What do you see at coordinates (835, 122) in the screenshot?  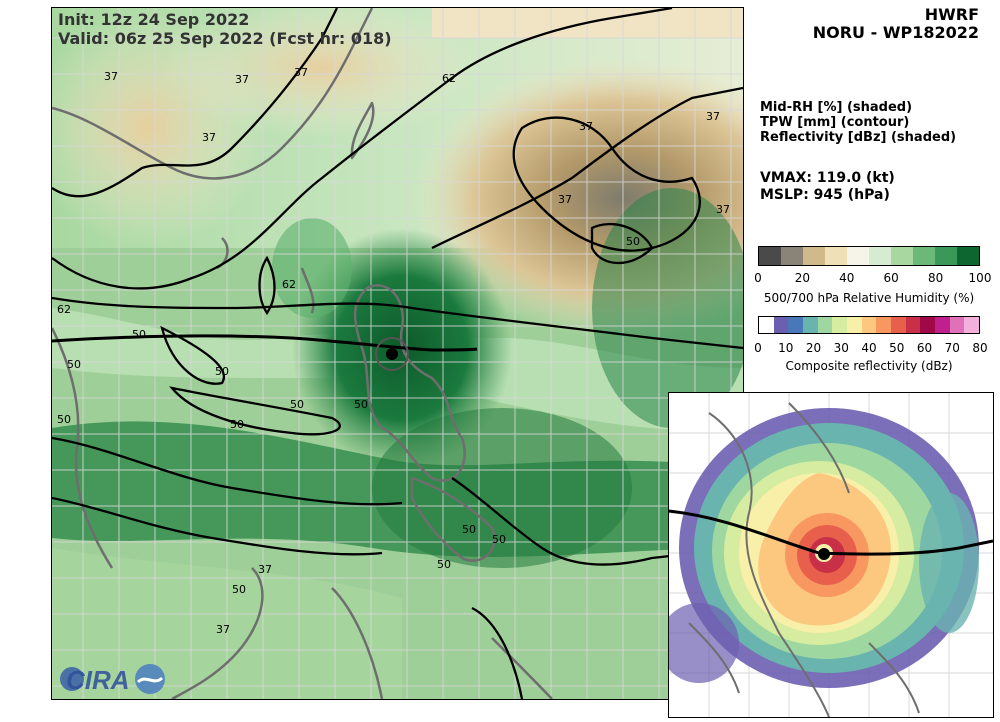 I see `field-description-tpw: TPW [mm] (contour)` at bounding box center [835, 122].